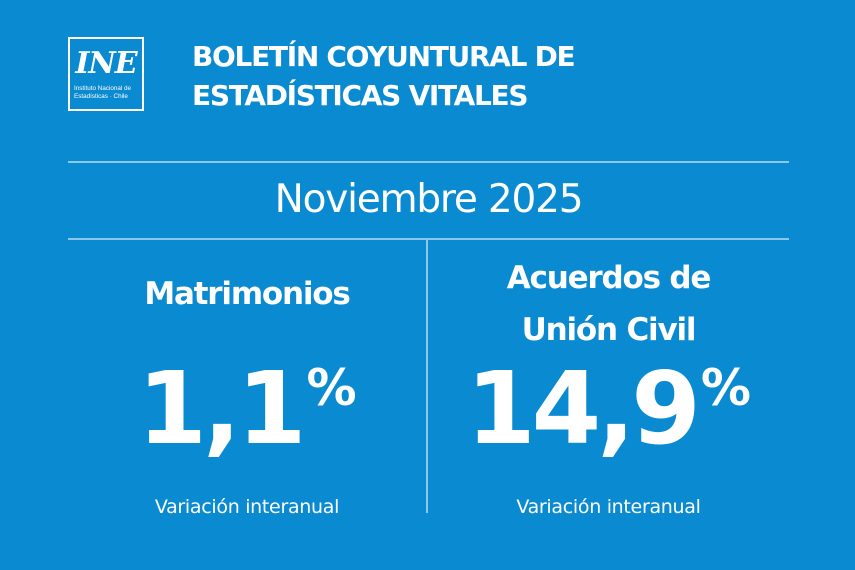 Image resolution: width=855 pixels, height=570 pixels. Describe the element at coordinates (427, 376) in the screenshot. I see `column-divider` at that location.